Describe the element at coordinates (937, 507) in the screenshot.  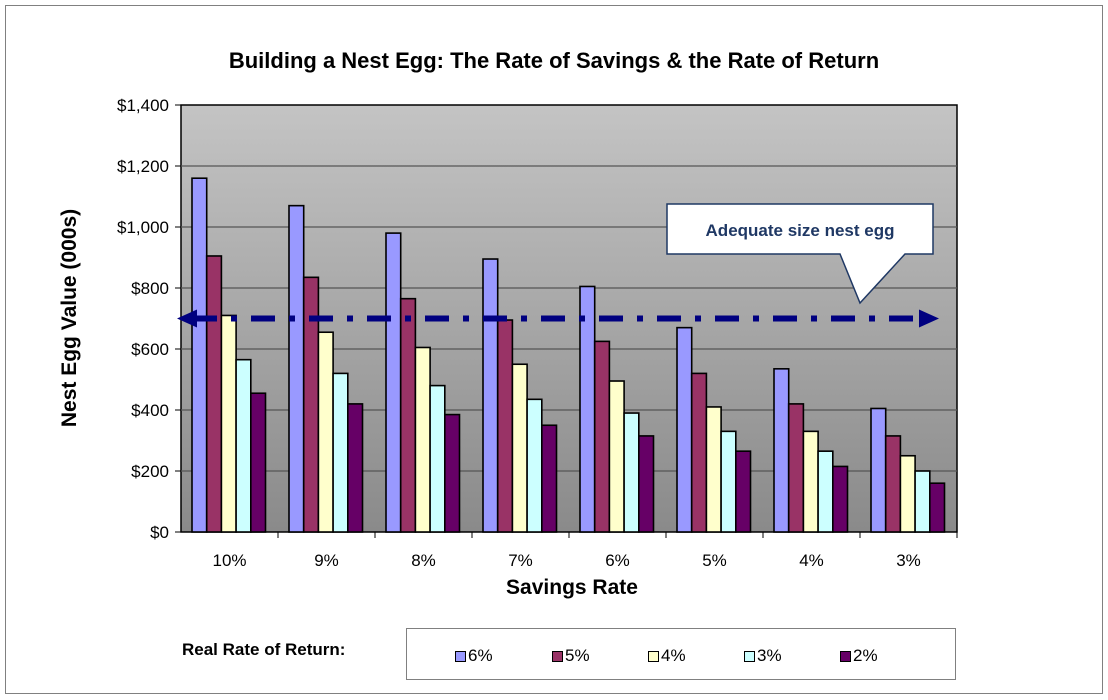
I see `bar-2pct-3pct` at that location.